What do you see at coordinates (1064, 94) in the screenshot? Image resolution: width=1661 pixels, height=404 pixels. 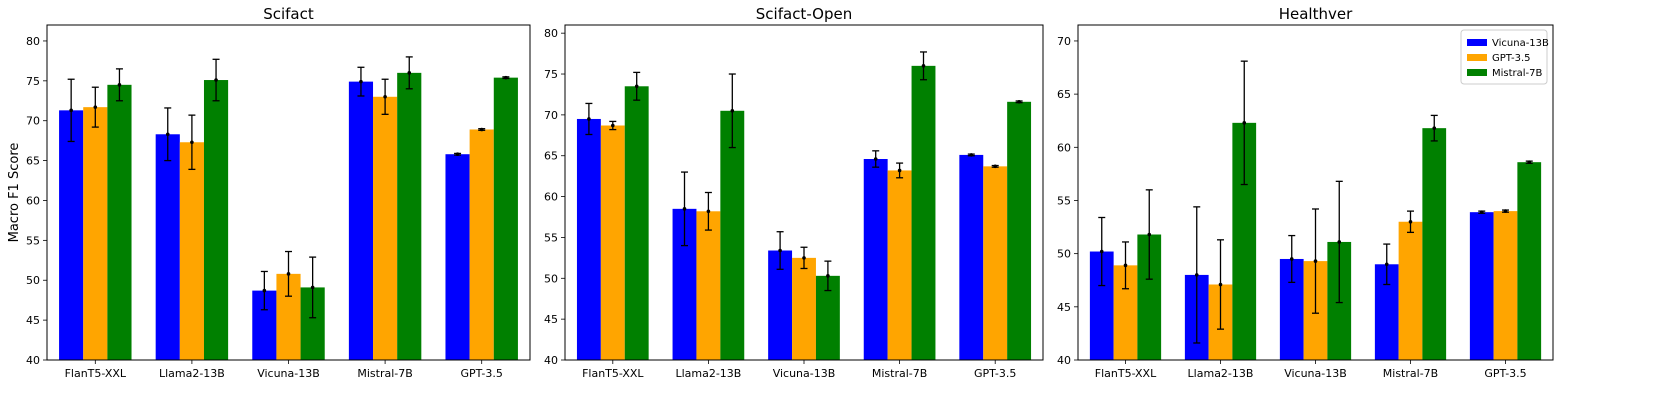 I see `y-tick-label: 65` at bounding box center [1064, 94].